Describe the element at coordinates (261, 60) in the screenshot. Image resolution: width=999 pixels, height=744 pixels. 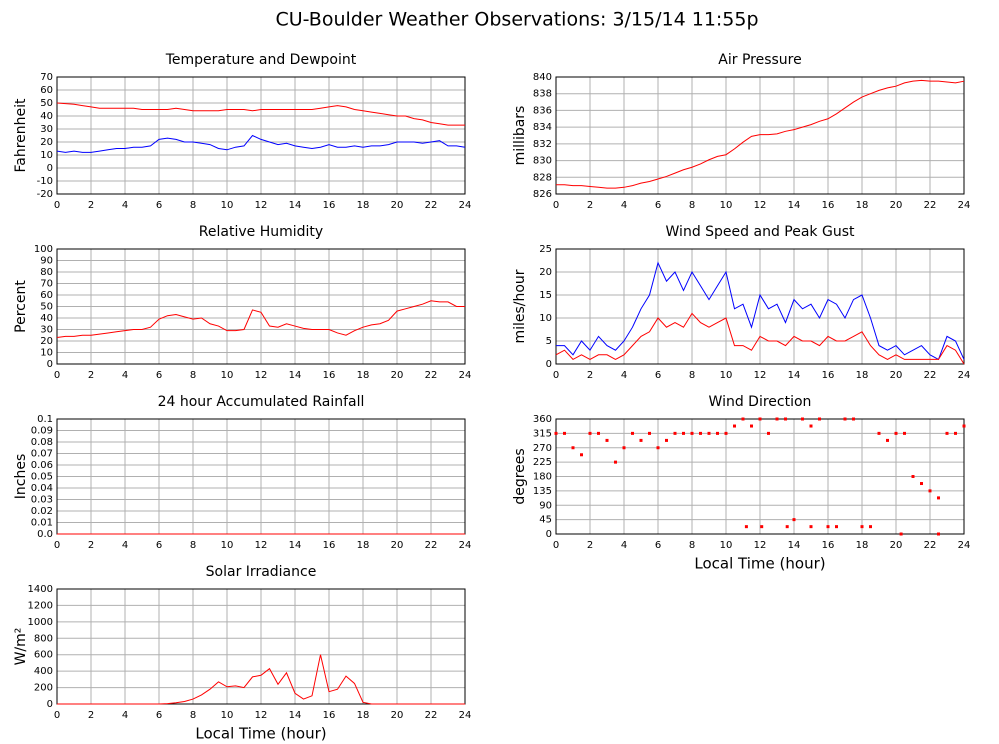
I see `chart-title: Temperature and Dewpoint` at that location.